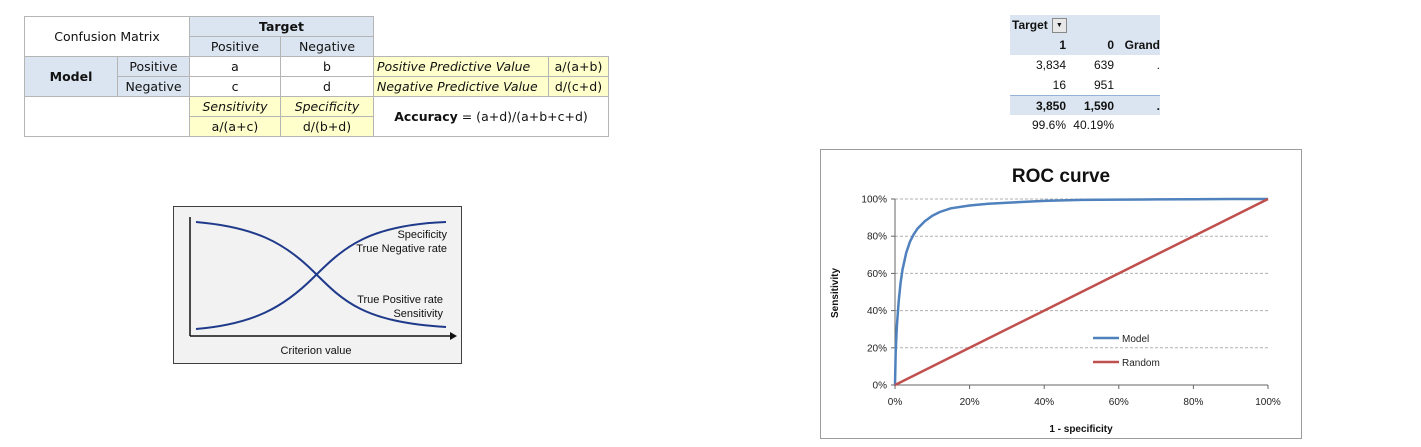 Image resolution: width=1421 pixels, height=447 pixels. I want to click on y-tick-label: 80%, so click(877, 237).